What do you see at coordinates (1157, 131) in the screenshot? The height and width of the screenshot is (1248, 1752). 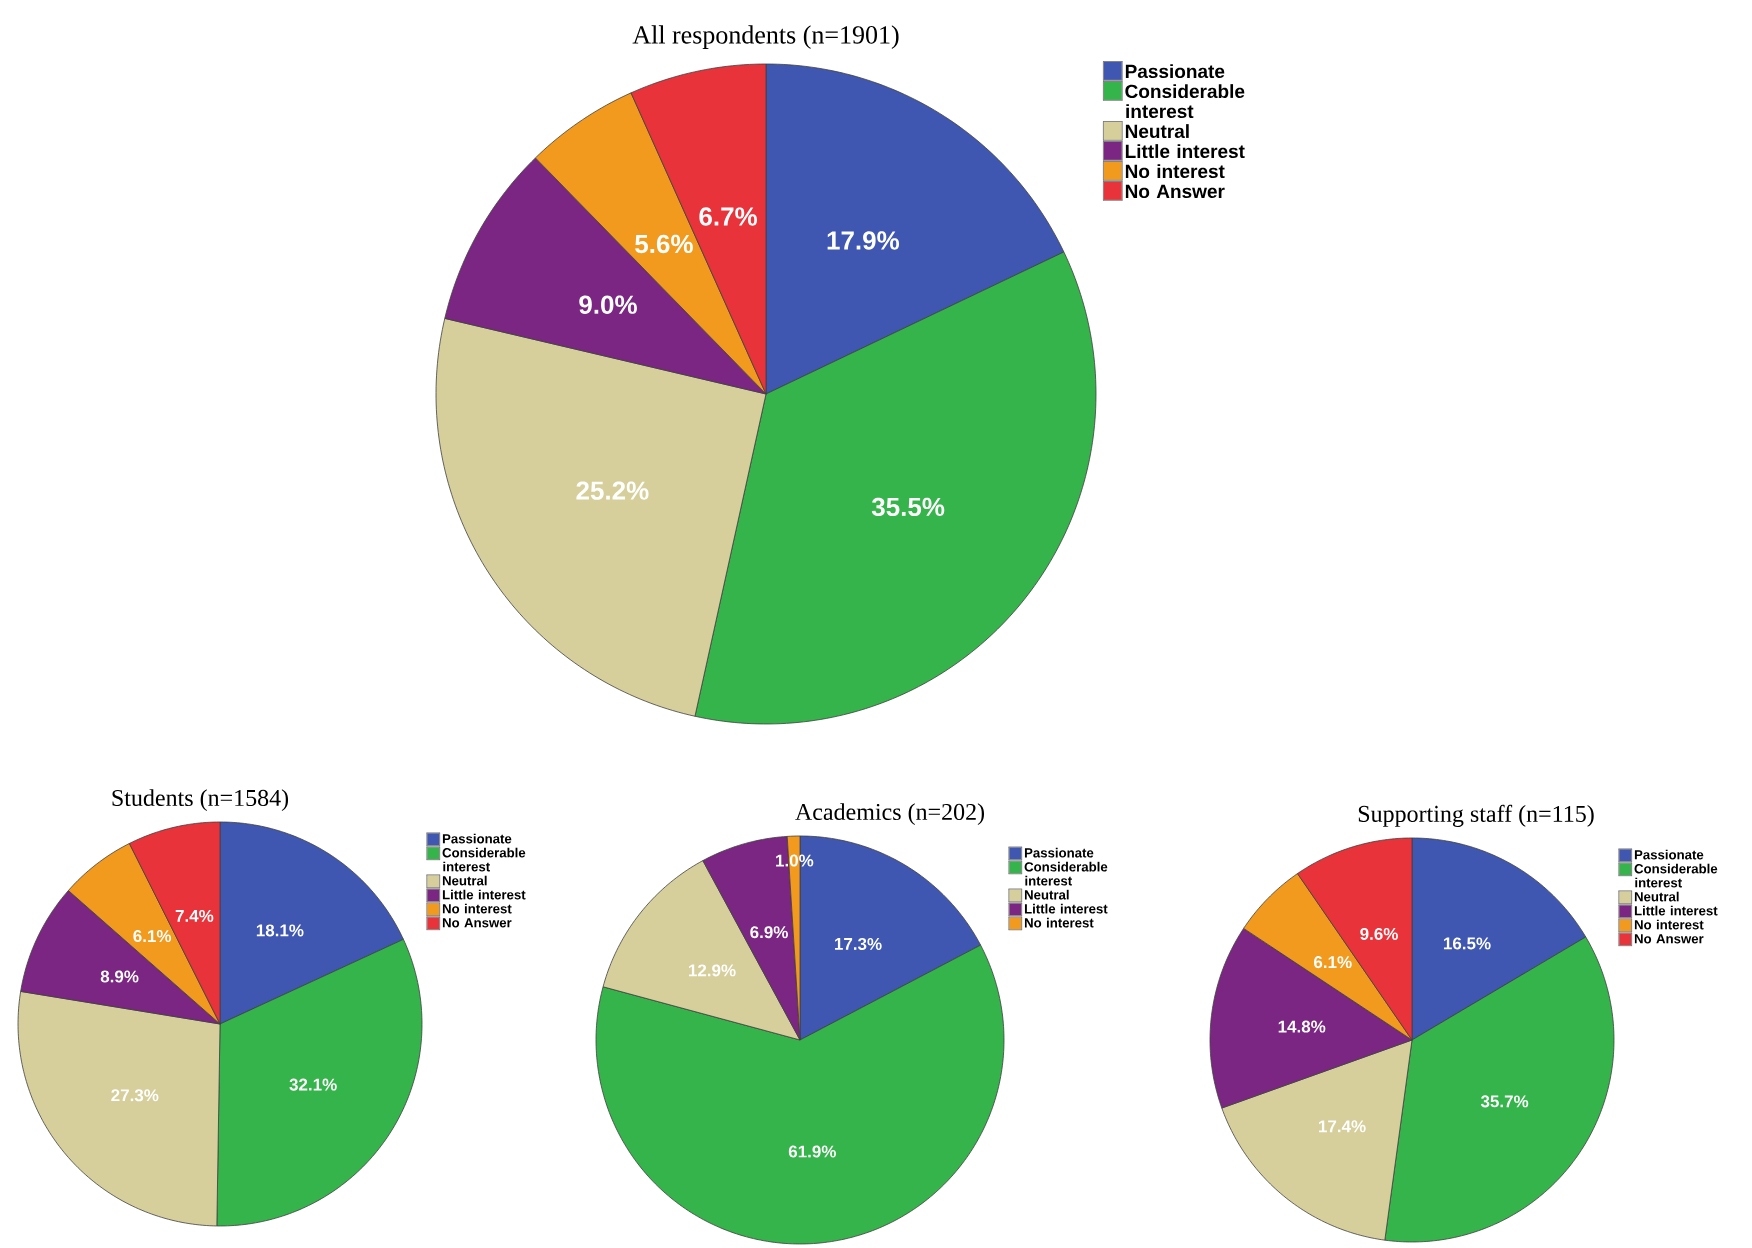 I see `legend-label: Neutral` at bounding box center [1157, 131].